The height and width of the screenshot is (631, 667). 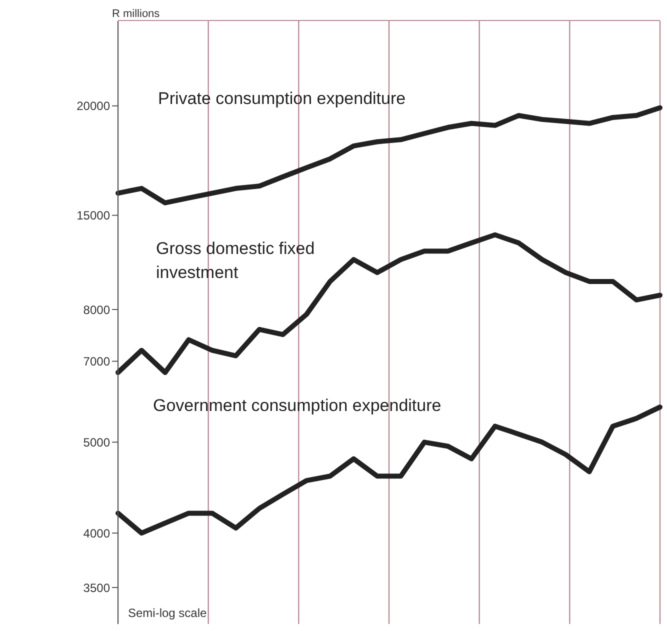 What do you see at coordinates (96, 587) in the screenshot?
I see `y-tick-label: 3500` at bounding box center [96, 587].